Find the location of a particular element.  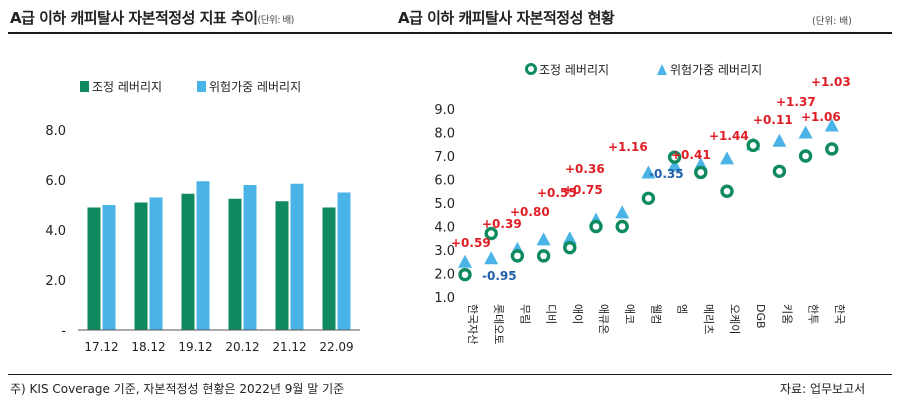

x-tick-label: 18.12 is located at coordinates (148, 347).